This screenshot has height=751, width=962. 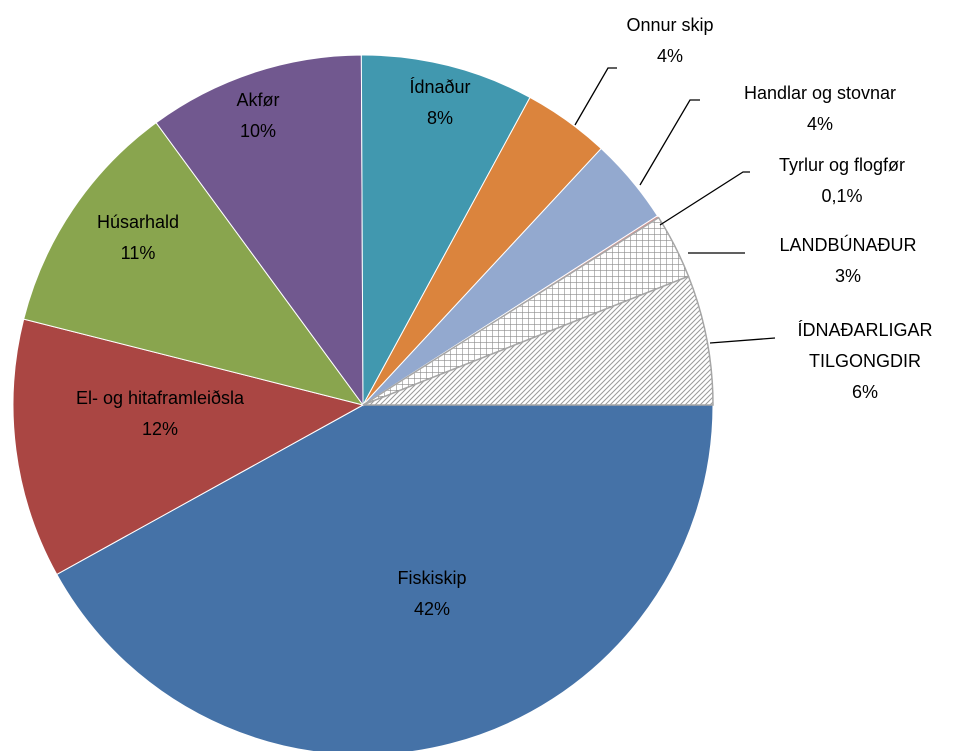 I want to click on slice-label: Handlar og stovnar 4%, so click(x=820, y=109).